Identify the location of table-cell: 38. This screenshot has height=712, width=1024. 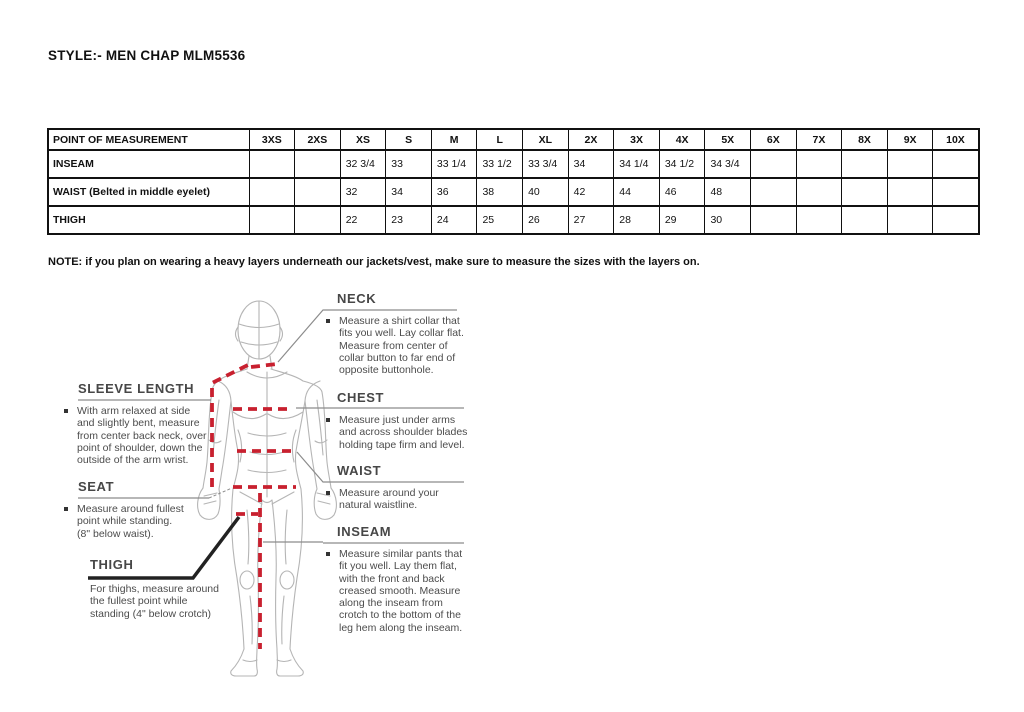
(500, 192).